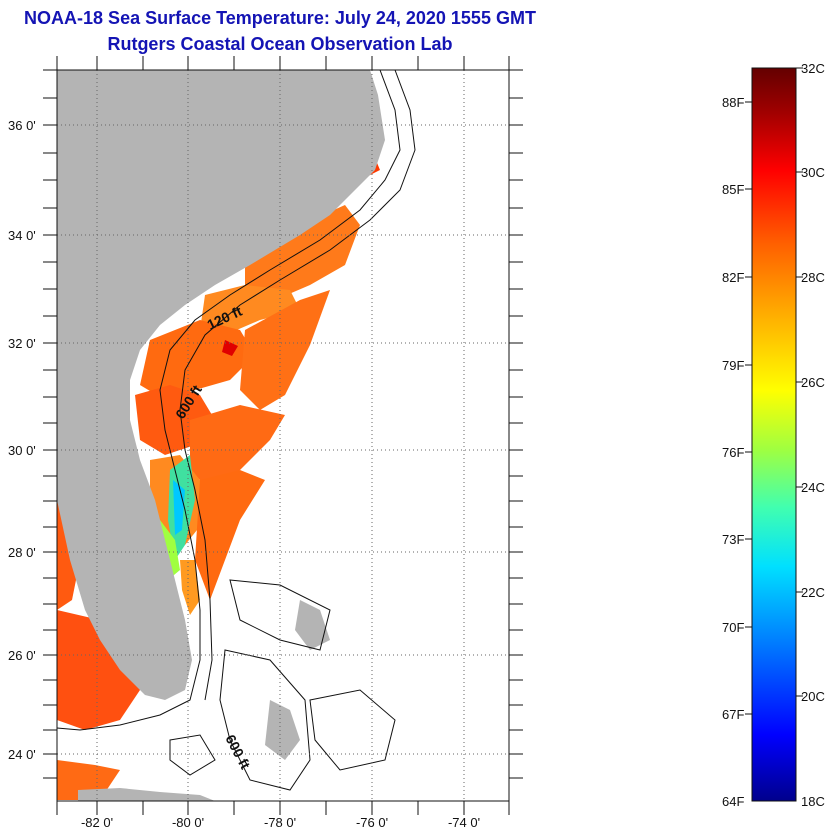  I want to click on map-subtitle: Rutgers Coastal Ocean Observation Lab, so click(280, 44).